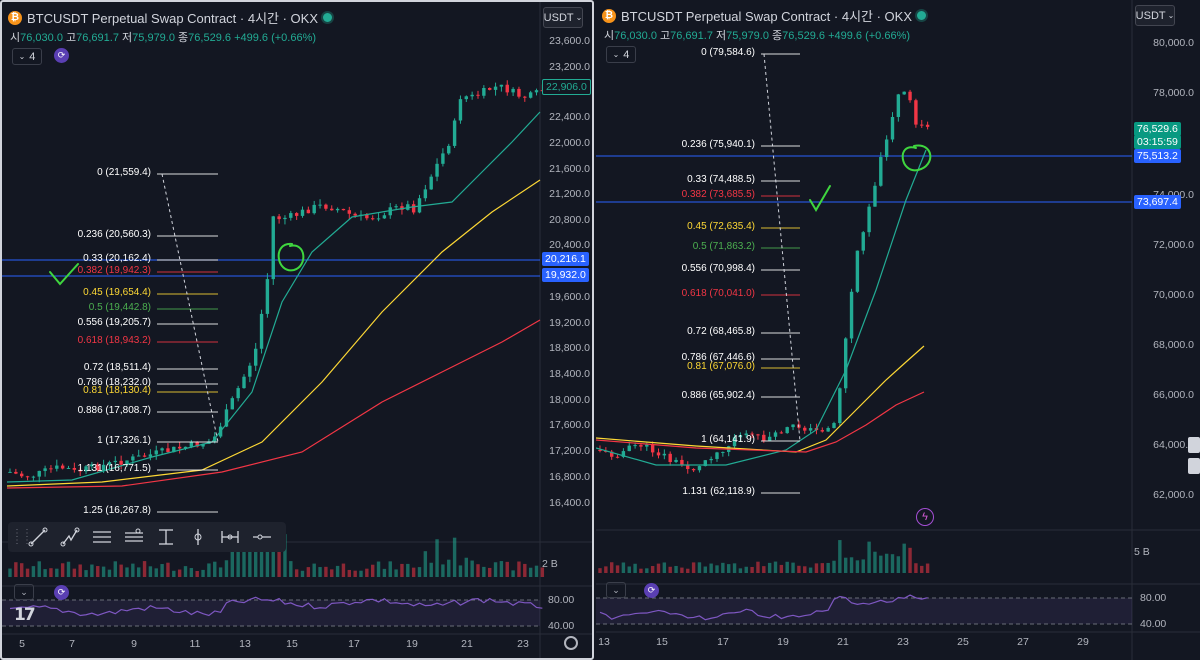 The image size is (1200, 660). I want to click on line-tool-icon, so click(38, 537).